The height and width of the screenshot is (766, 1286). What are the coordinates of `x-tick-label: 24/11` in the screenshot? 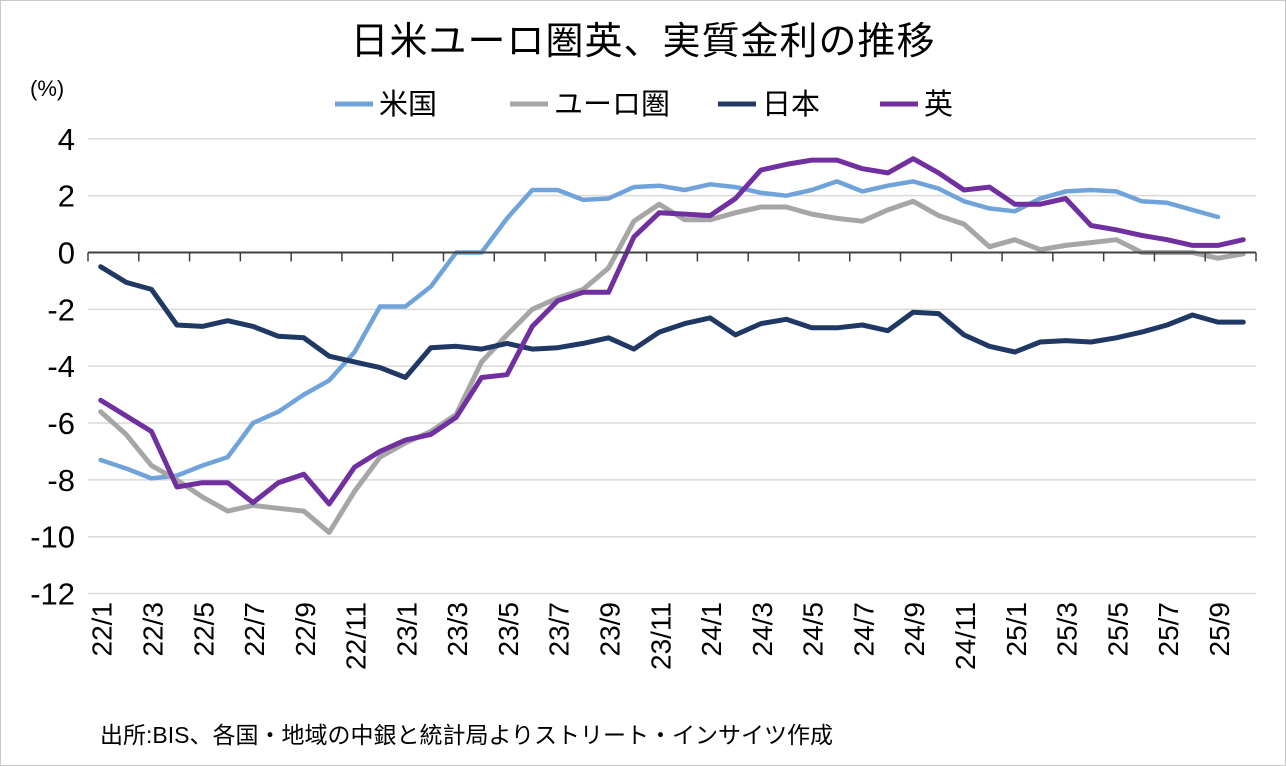 It's located at (965, 636).